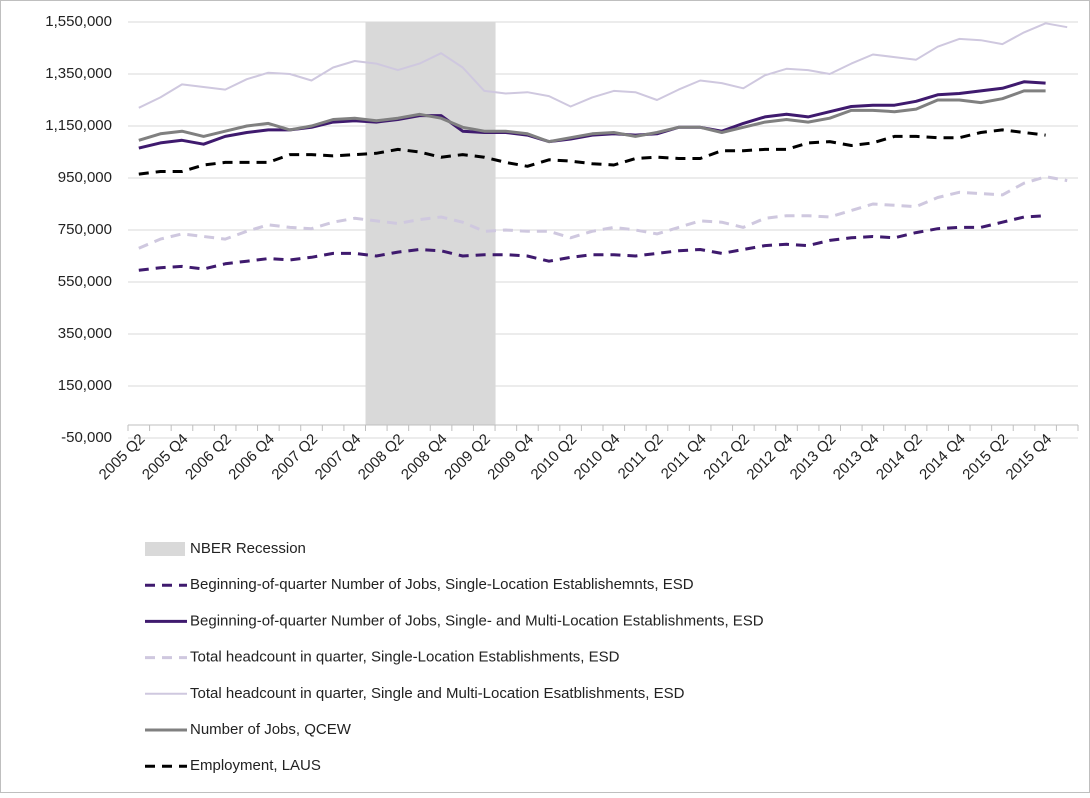 The image size is (1090, 798). I want to click on y-tick-label: 150,000, so click(85, 385).